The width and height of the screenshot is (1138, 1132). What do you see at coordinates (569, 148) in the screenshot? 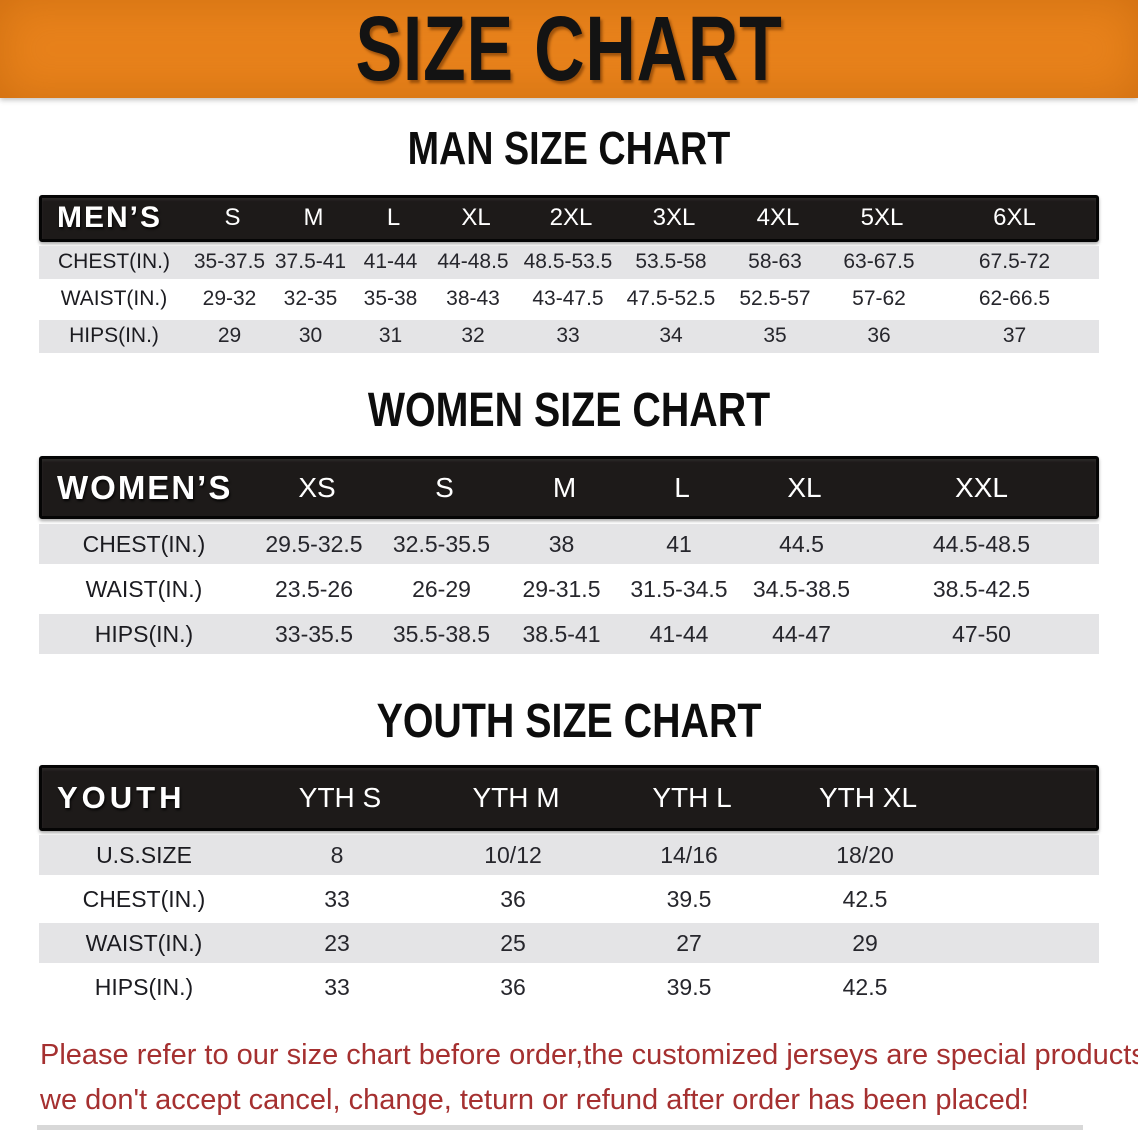
I see `men-section-title: MAN SIZE CHART` at bounding box center [569, 148].